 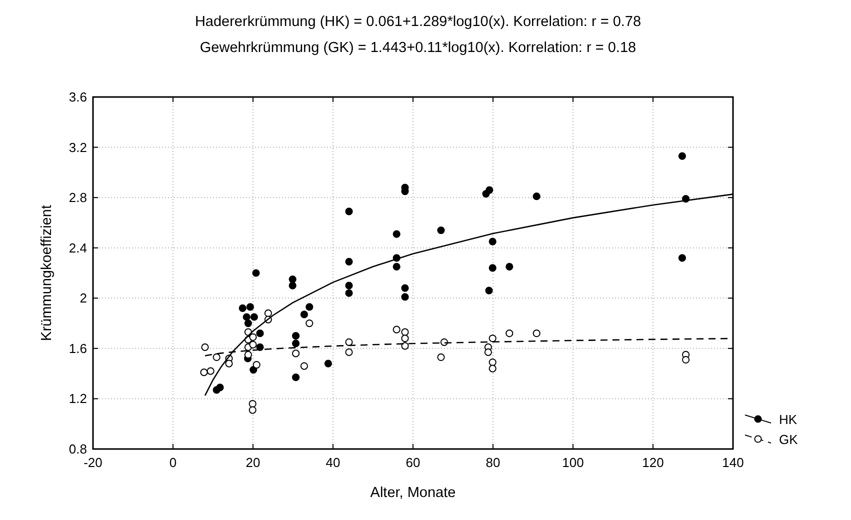 What do you see at coordinates (93, 462) in the screenshot?
I see `x-tick-label: -20` at bounding box center [93, 462].